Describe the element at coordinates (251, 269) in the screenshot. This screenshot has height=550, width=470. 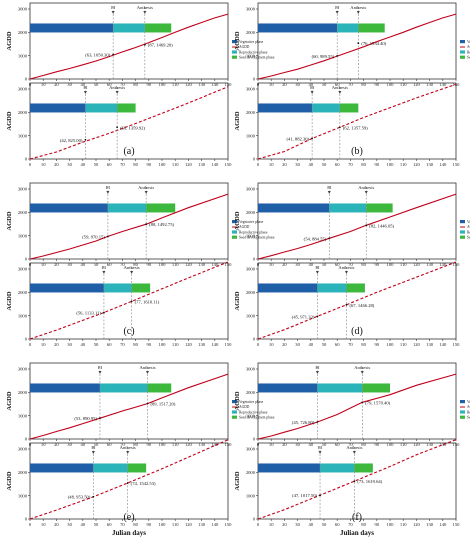
I see `y-tick-label: 3000` at that location.